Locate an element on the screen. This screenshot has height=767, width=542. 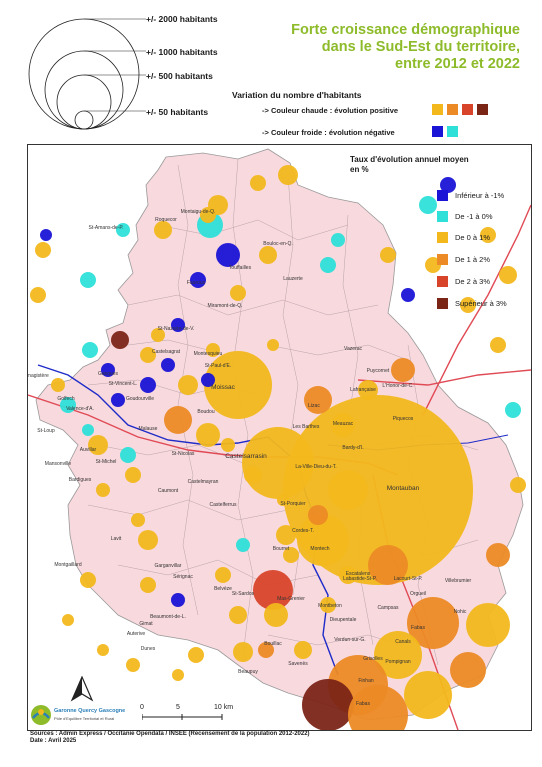
commune-label: Montgaillard is located at coordinates (67, 565).